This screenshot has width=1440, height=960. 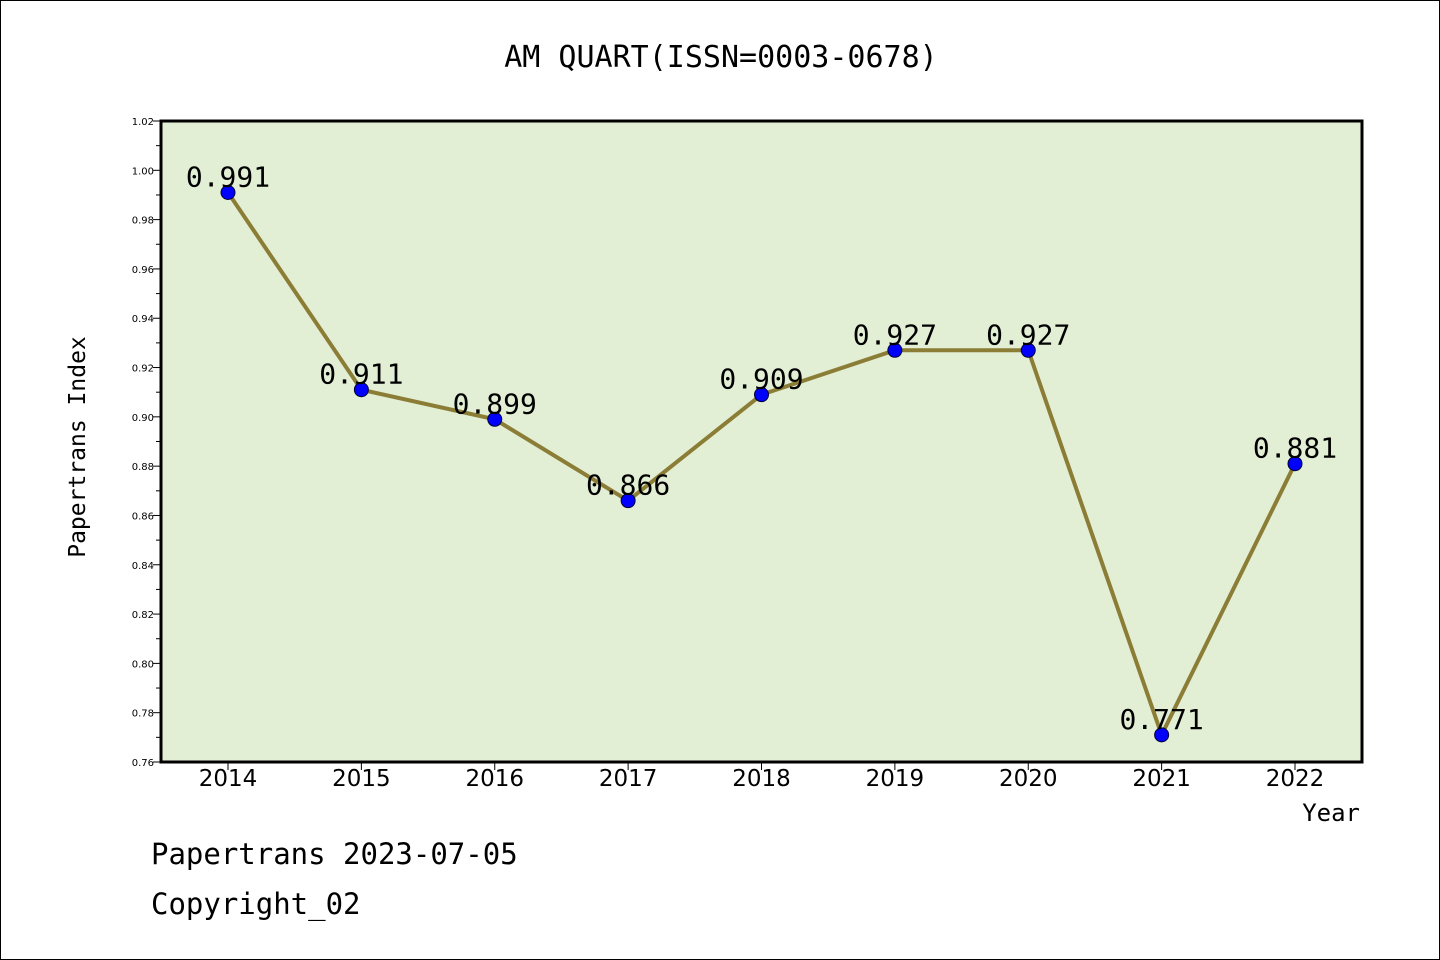 What do you see at coordinates (78, 447) in the screenshot?
I see `y-axis-label: Papertrans Index` at bounding box center [78, 447].